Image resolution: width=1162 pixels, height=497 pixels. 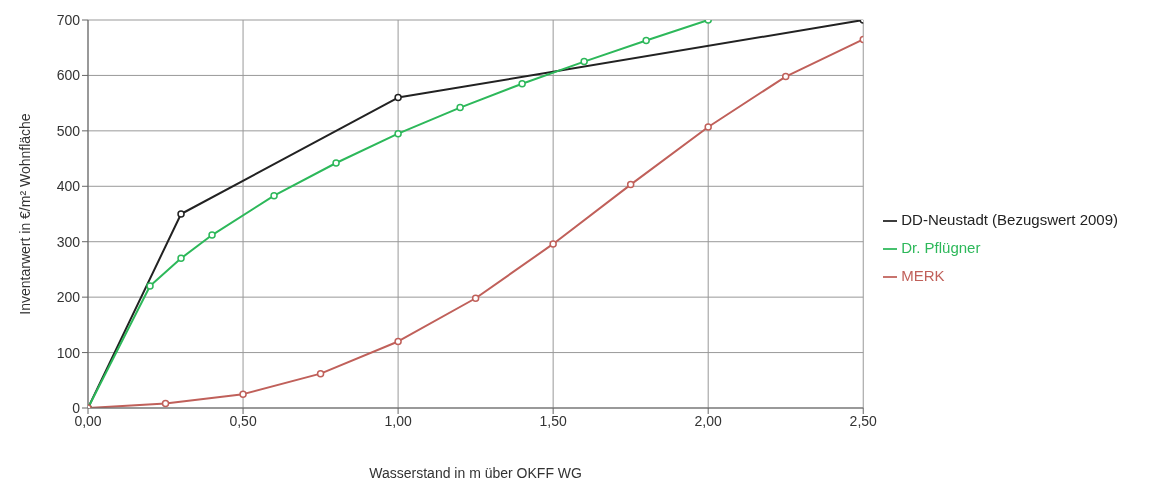 I want to click on x-tick-label: 1,00, so click(x=398, y=420).